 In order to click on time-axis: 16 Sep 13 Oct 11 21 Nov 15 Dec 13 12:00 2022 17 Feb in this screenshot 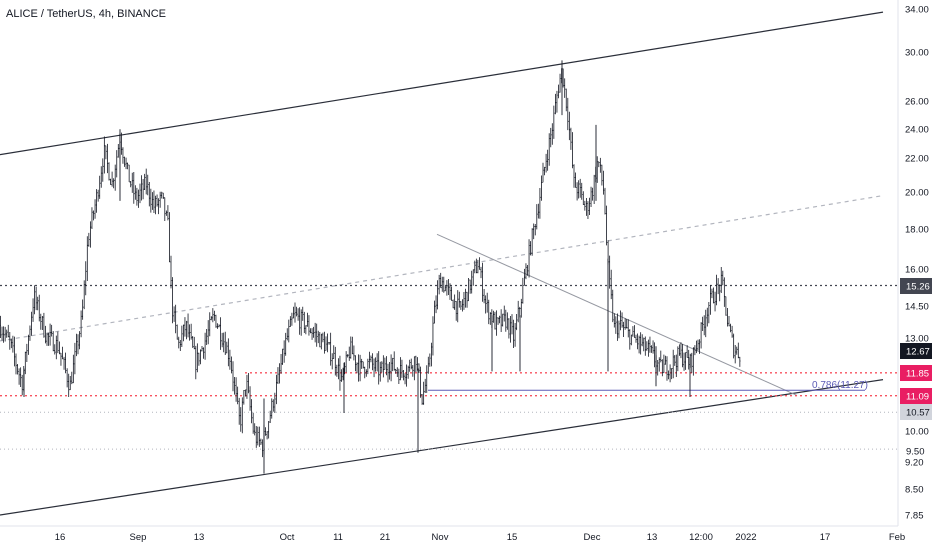, I will do `click(480, 537)`.